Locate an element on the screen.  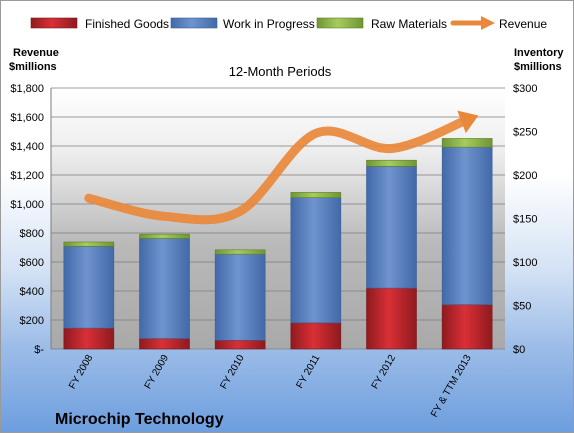
left-tick-label: $- is located at coordinates (39, 350).